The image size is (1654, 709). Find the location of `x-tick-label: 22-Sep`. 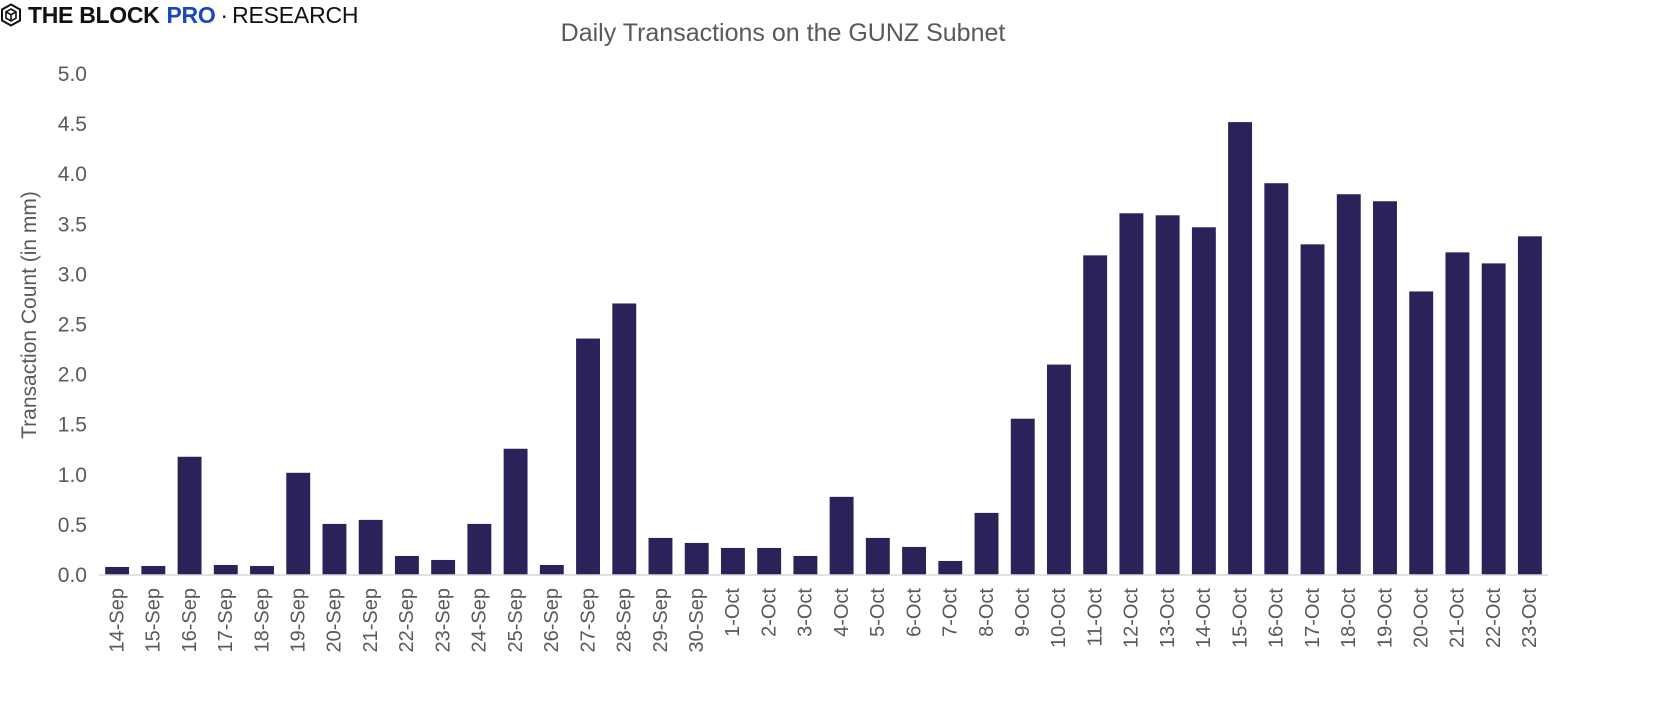

x-tick-label: 22-Sep is located at coordinates (407, 620).